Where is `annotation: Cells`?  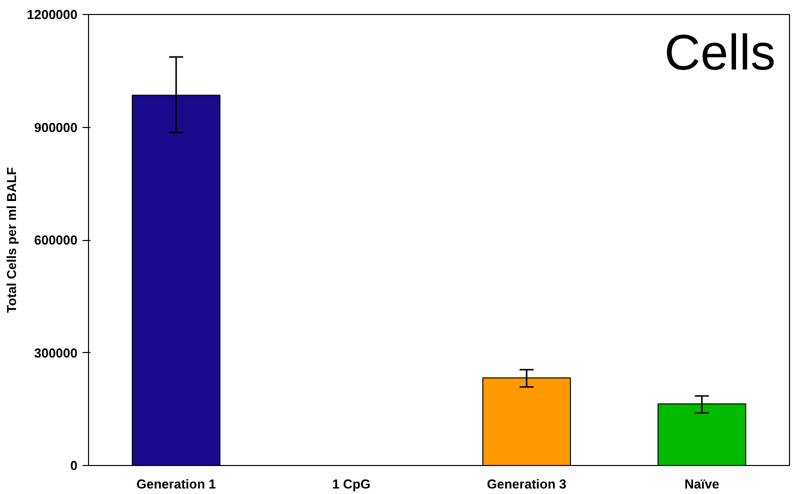
annotation: Cells is located at coordinates (720, 52).